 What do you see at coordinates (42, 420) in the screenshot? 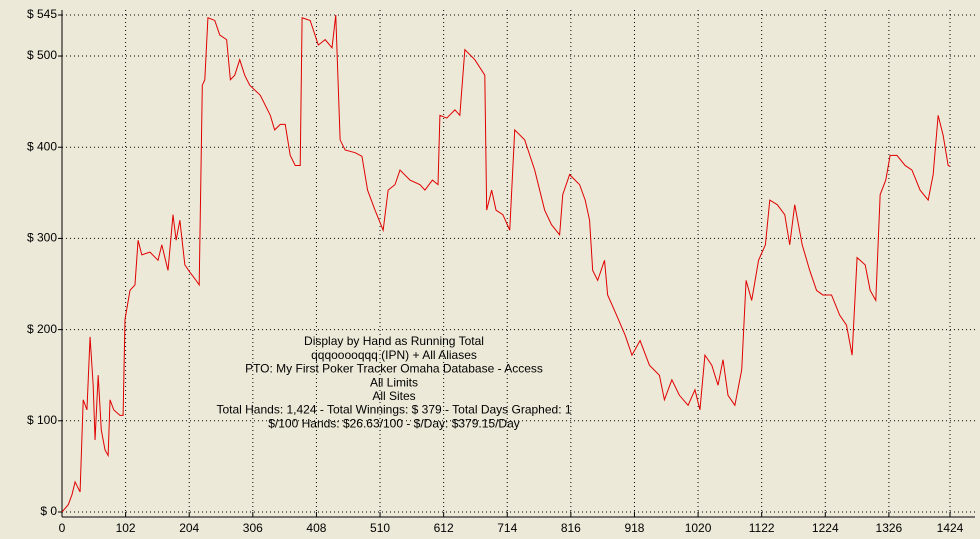
I see `y-tick-label: $ 100` at bounding box center [42, 420].